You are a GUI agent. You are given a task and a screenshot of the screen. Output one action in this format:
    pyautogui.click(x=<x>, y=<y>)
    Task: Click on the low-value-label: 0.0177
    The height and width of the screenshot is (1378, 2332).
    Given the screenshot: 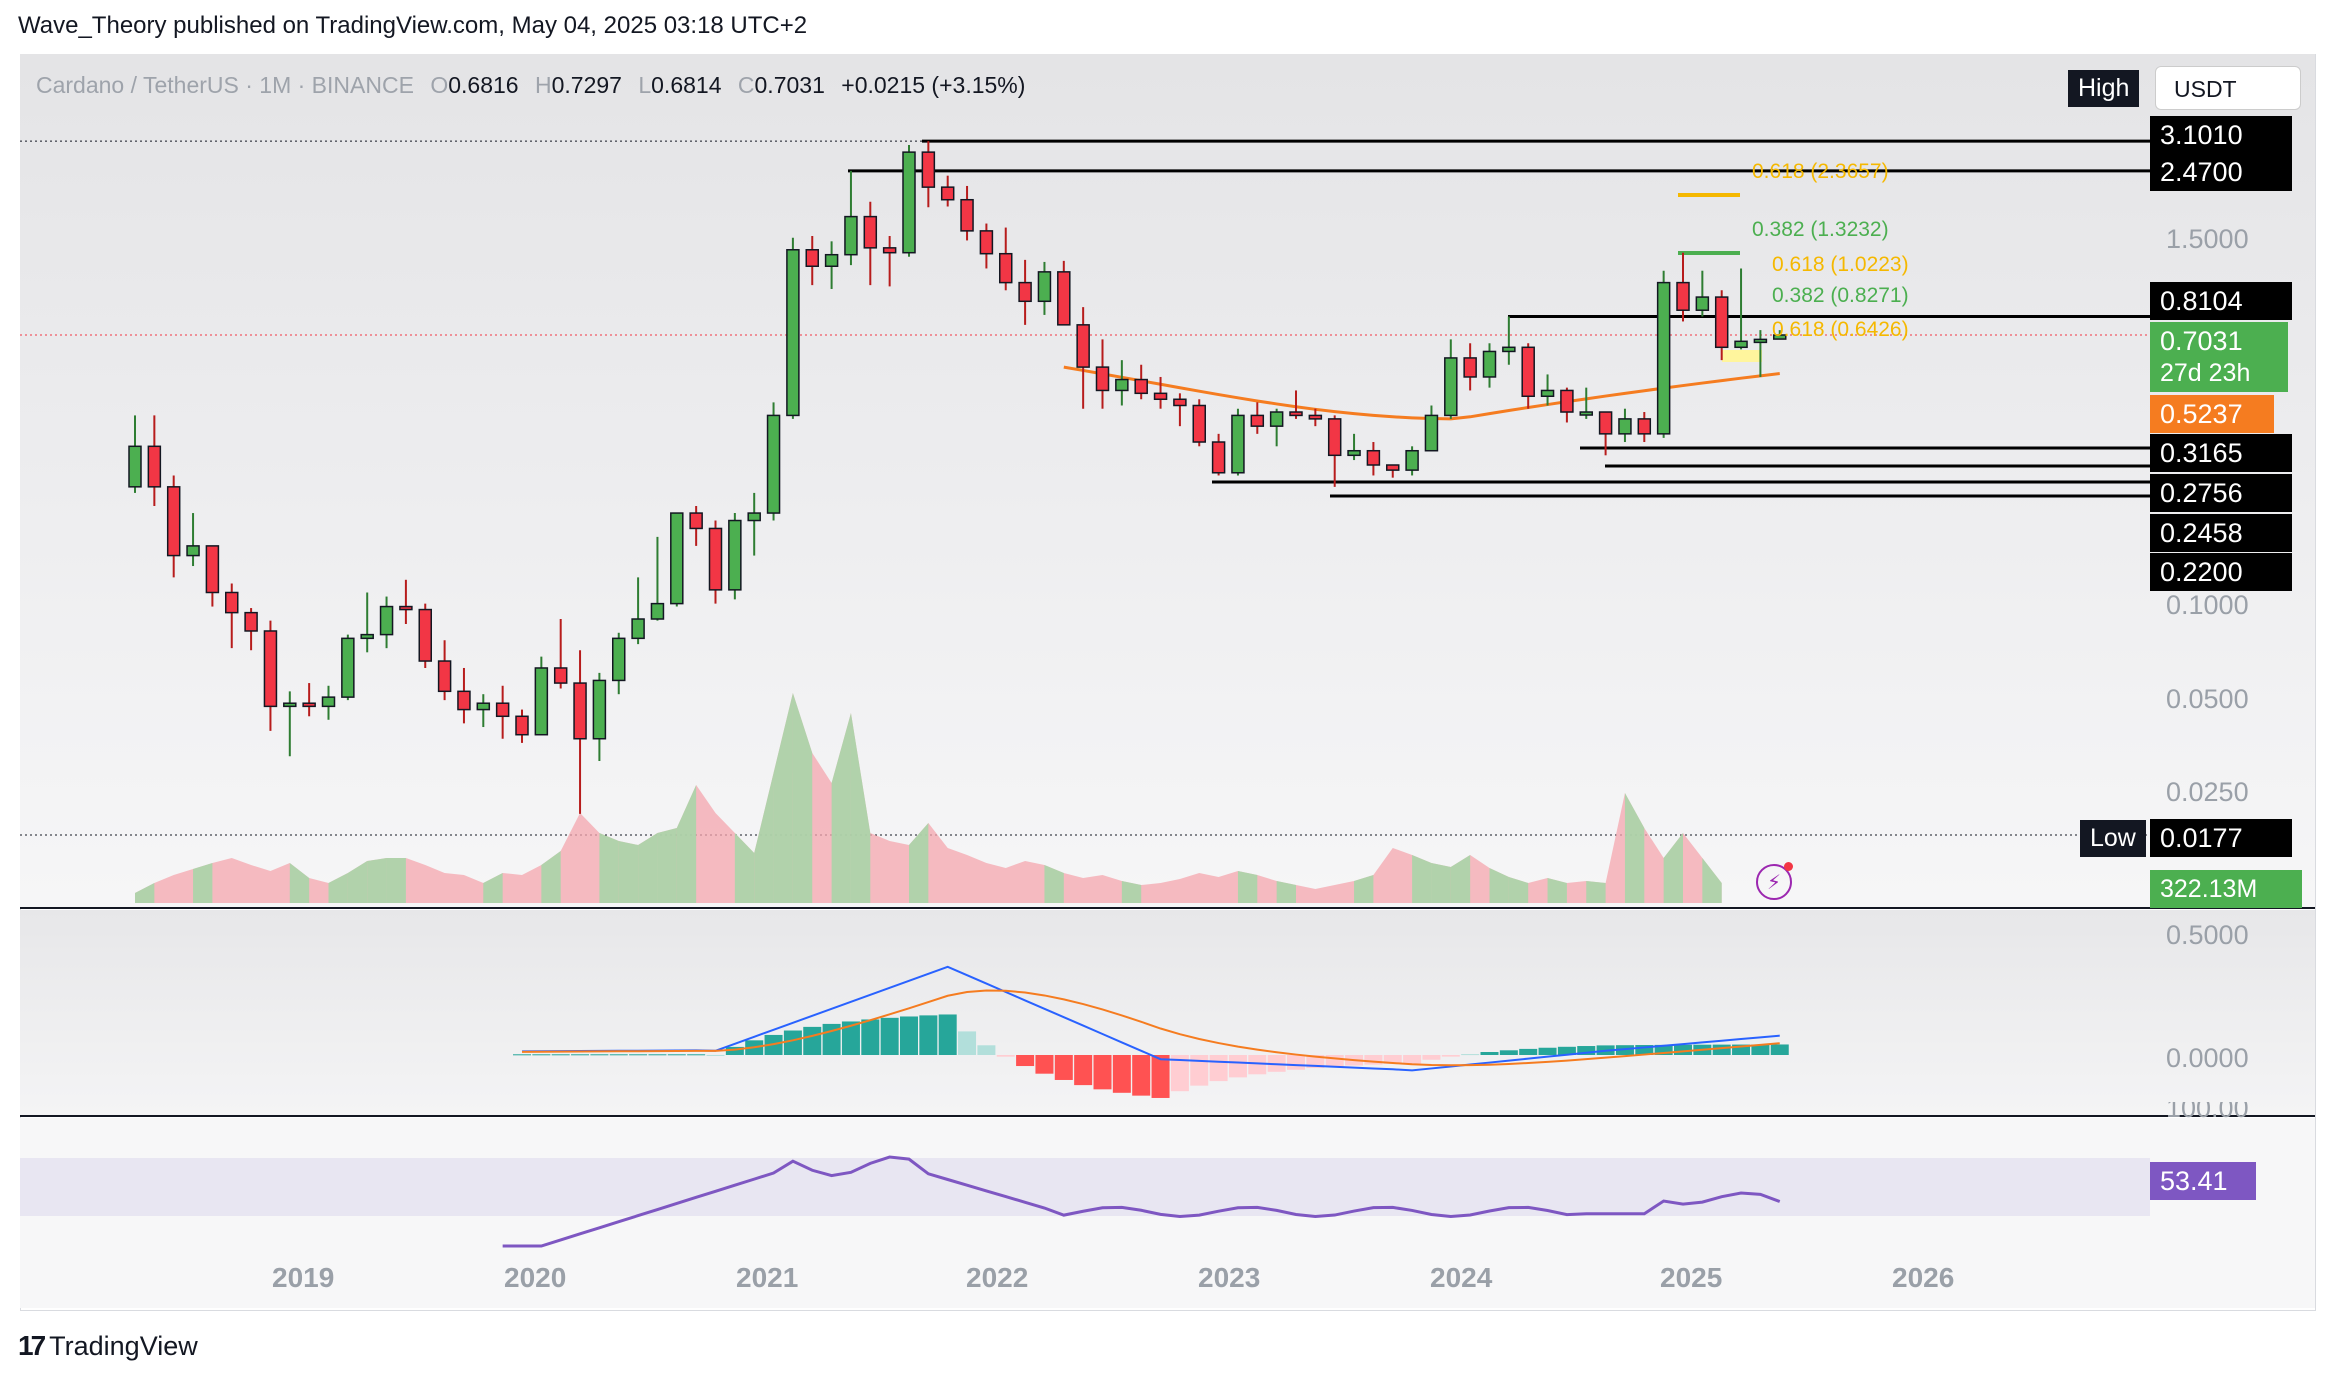 What is the action you would take?
    pyautogui.click(x=2221, y=838)
    